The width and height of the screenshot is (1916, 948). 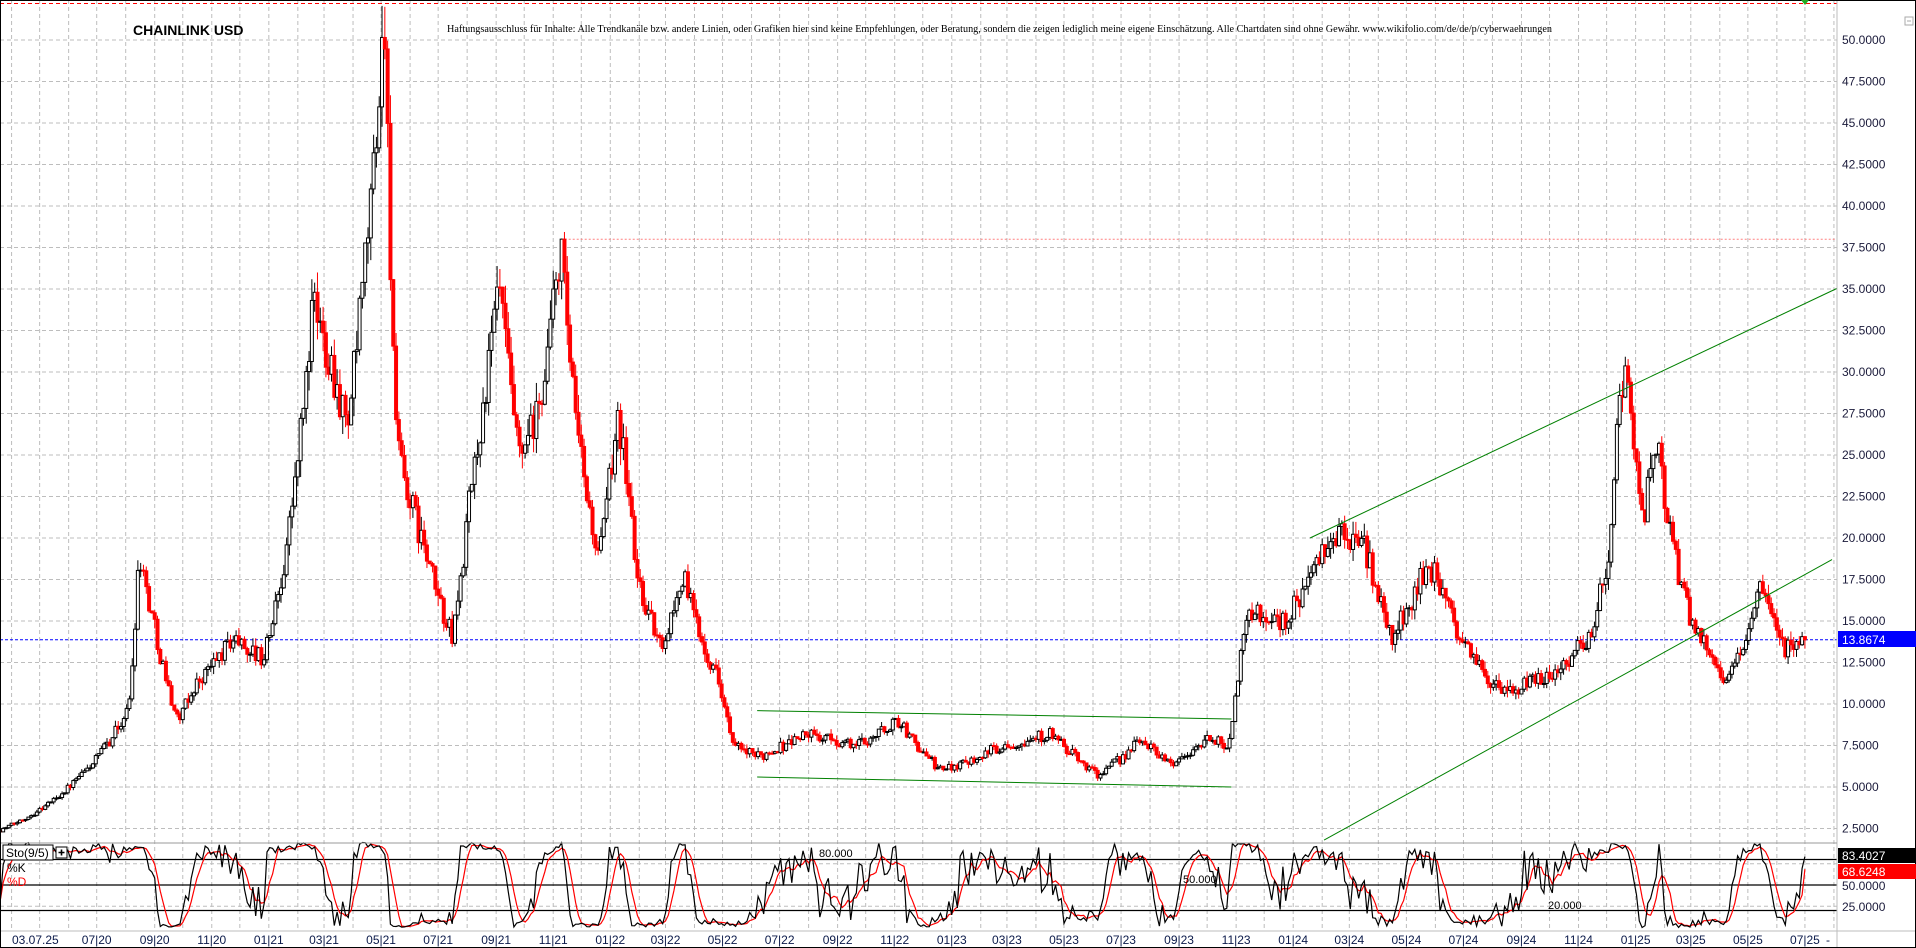 I want to click on date-tick-label: 05|25, so click(x=1748, y=940).